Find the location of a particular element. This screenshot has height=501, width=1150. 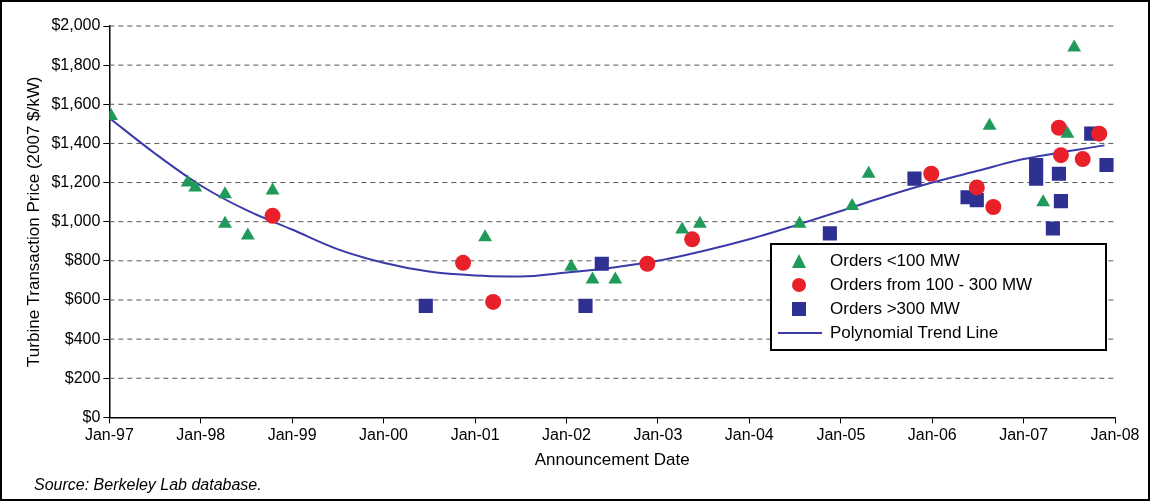

y-tick-label: $200 is located at coordinates (82, 377).